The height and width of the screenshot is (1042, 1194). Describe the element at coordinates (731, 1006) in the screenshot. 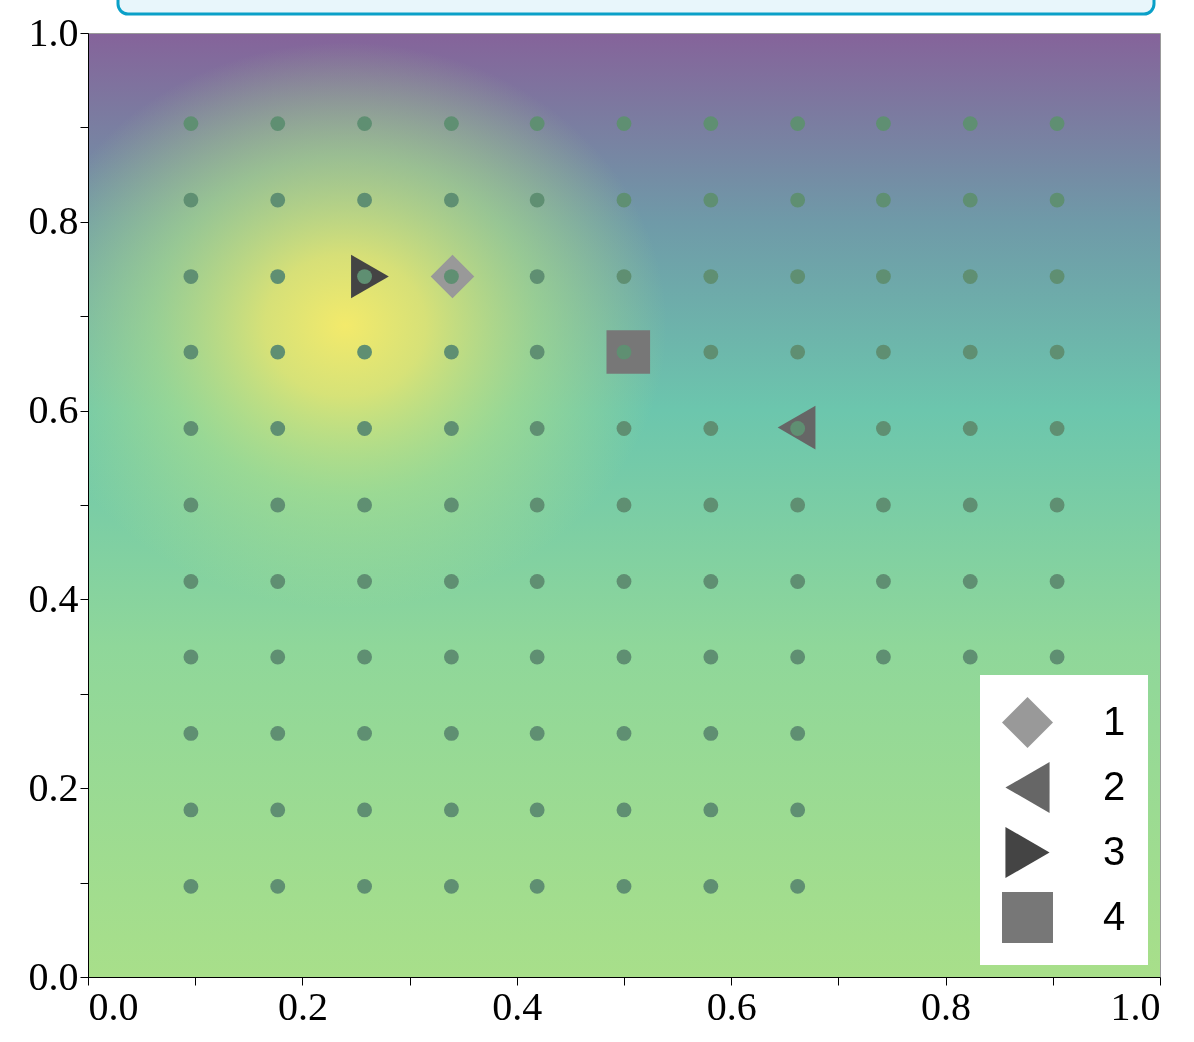

I see `x-tick-label: 0.6` at that location.